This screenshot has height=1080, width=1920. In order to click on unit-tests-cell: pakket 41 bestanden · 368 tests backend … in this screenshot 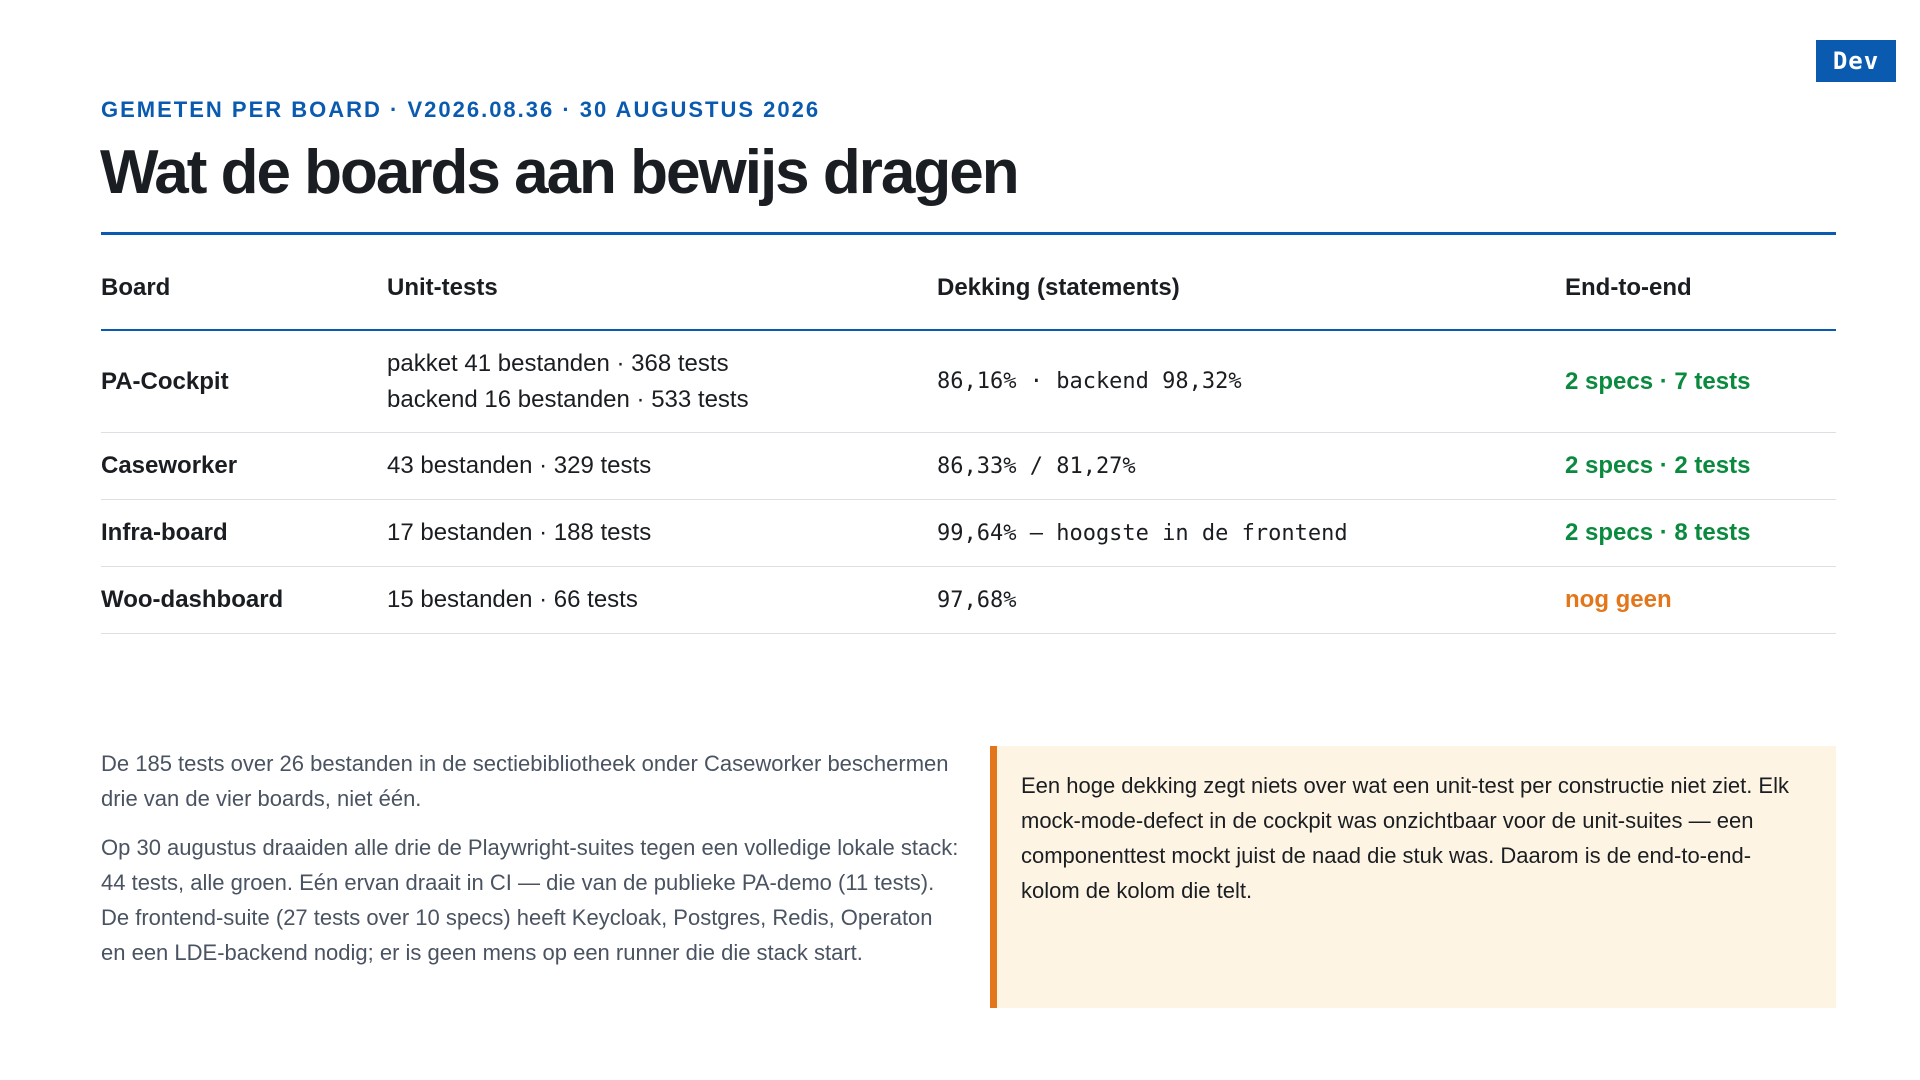, I will do `click(662, 381)`.